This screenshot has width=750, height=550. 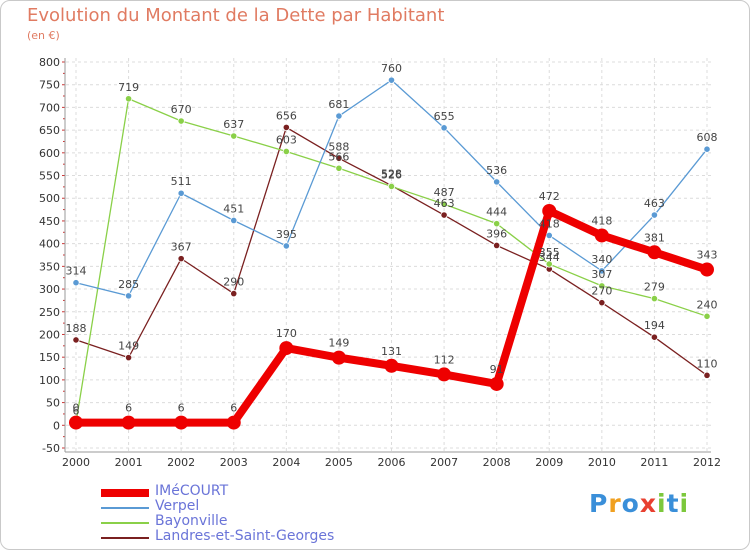 I want to click on x-tick-label: 2007, so click(x=444, y=462).